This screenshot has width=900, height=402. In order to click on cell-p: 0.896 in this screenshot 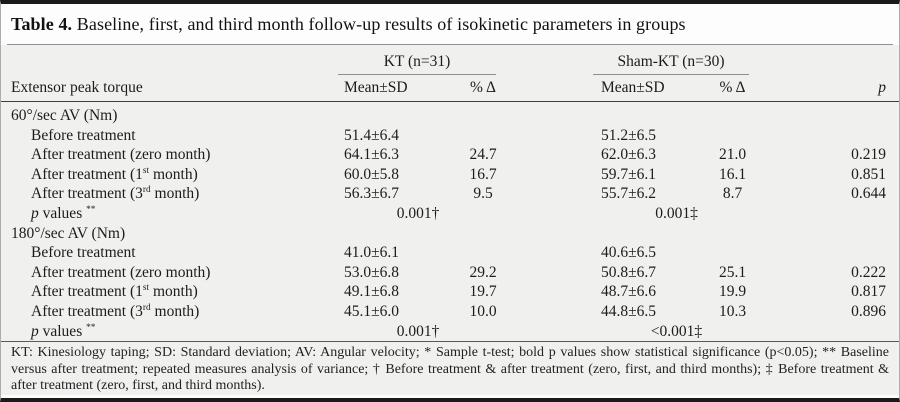, I will do `click(868, 311)`.